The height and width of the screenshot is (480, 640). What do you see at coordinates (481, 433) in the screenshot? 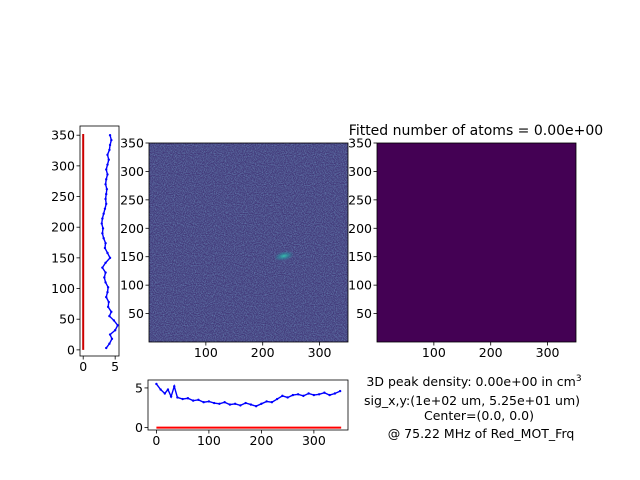
I see `frequency-text: @ 75.22 MHz of Red_MOT_Frq` at bounding box center [481, 433].